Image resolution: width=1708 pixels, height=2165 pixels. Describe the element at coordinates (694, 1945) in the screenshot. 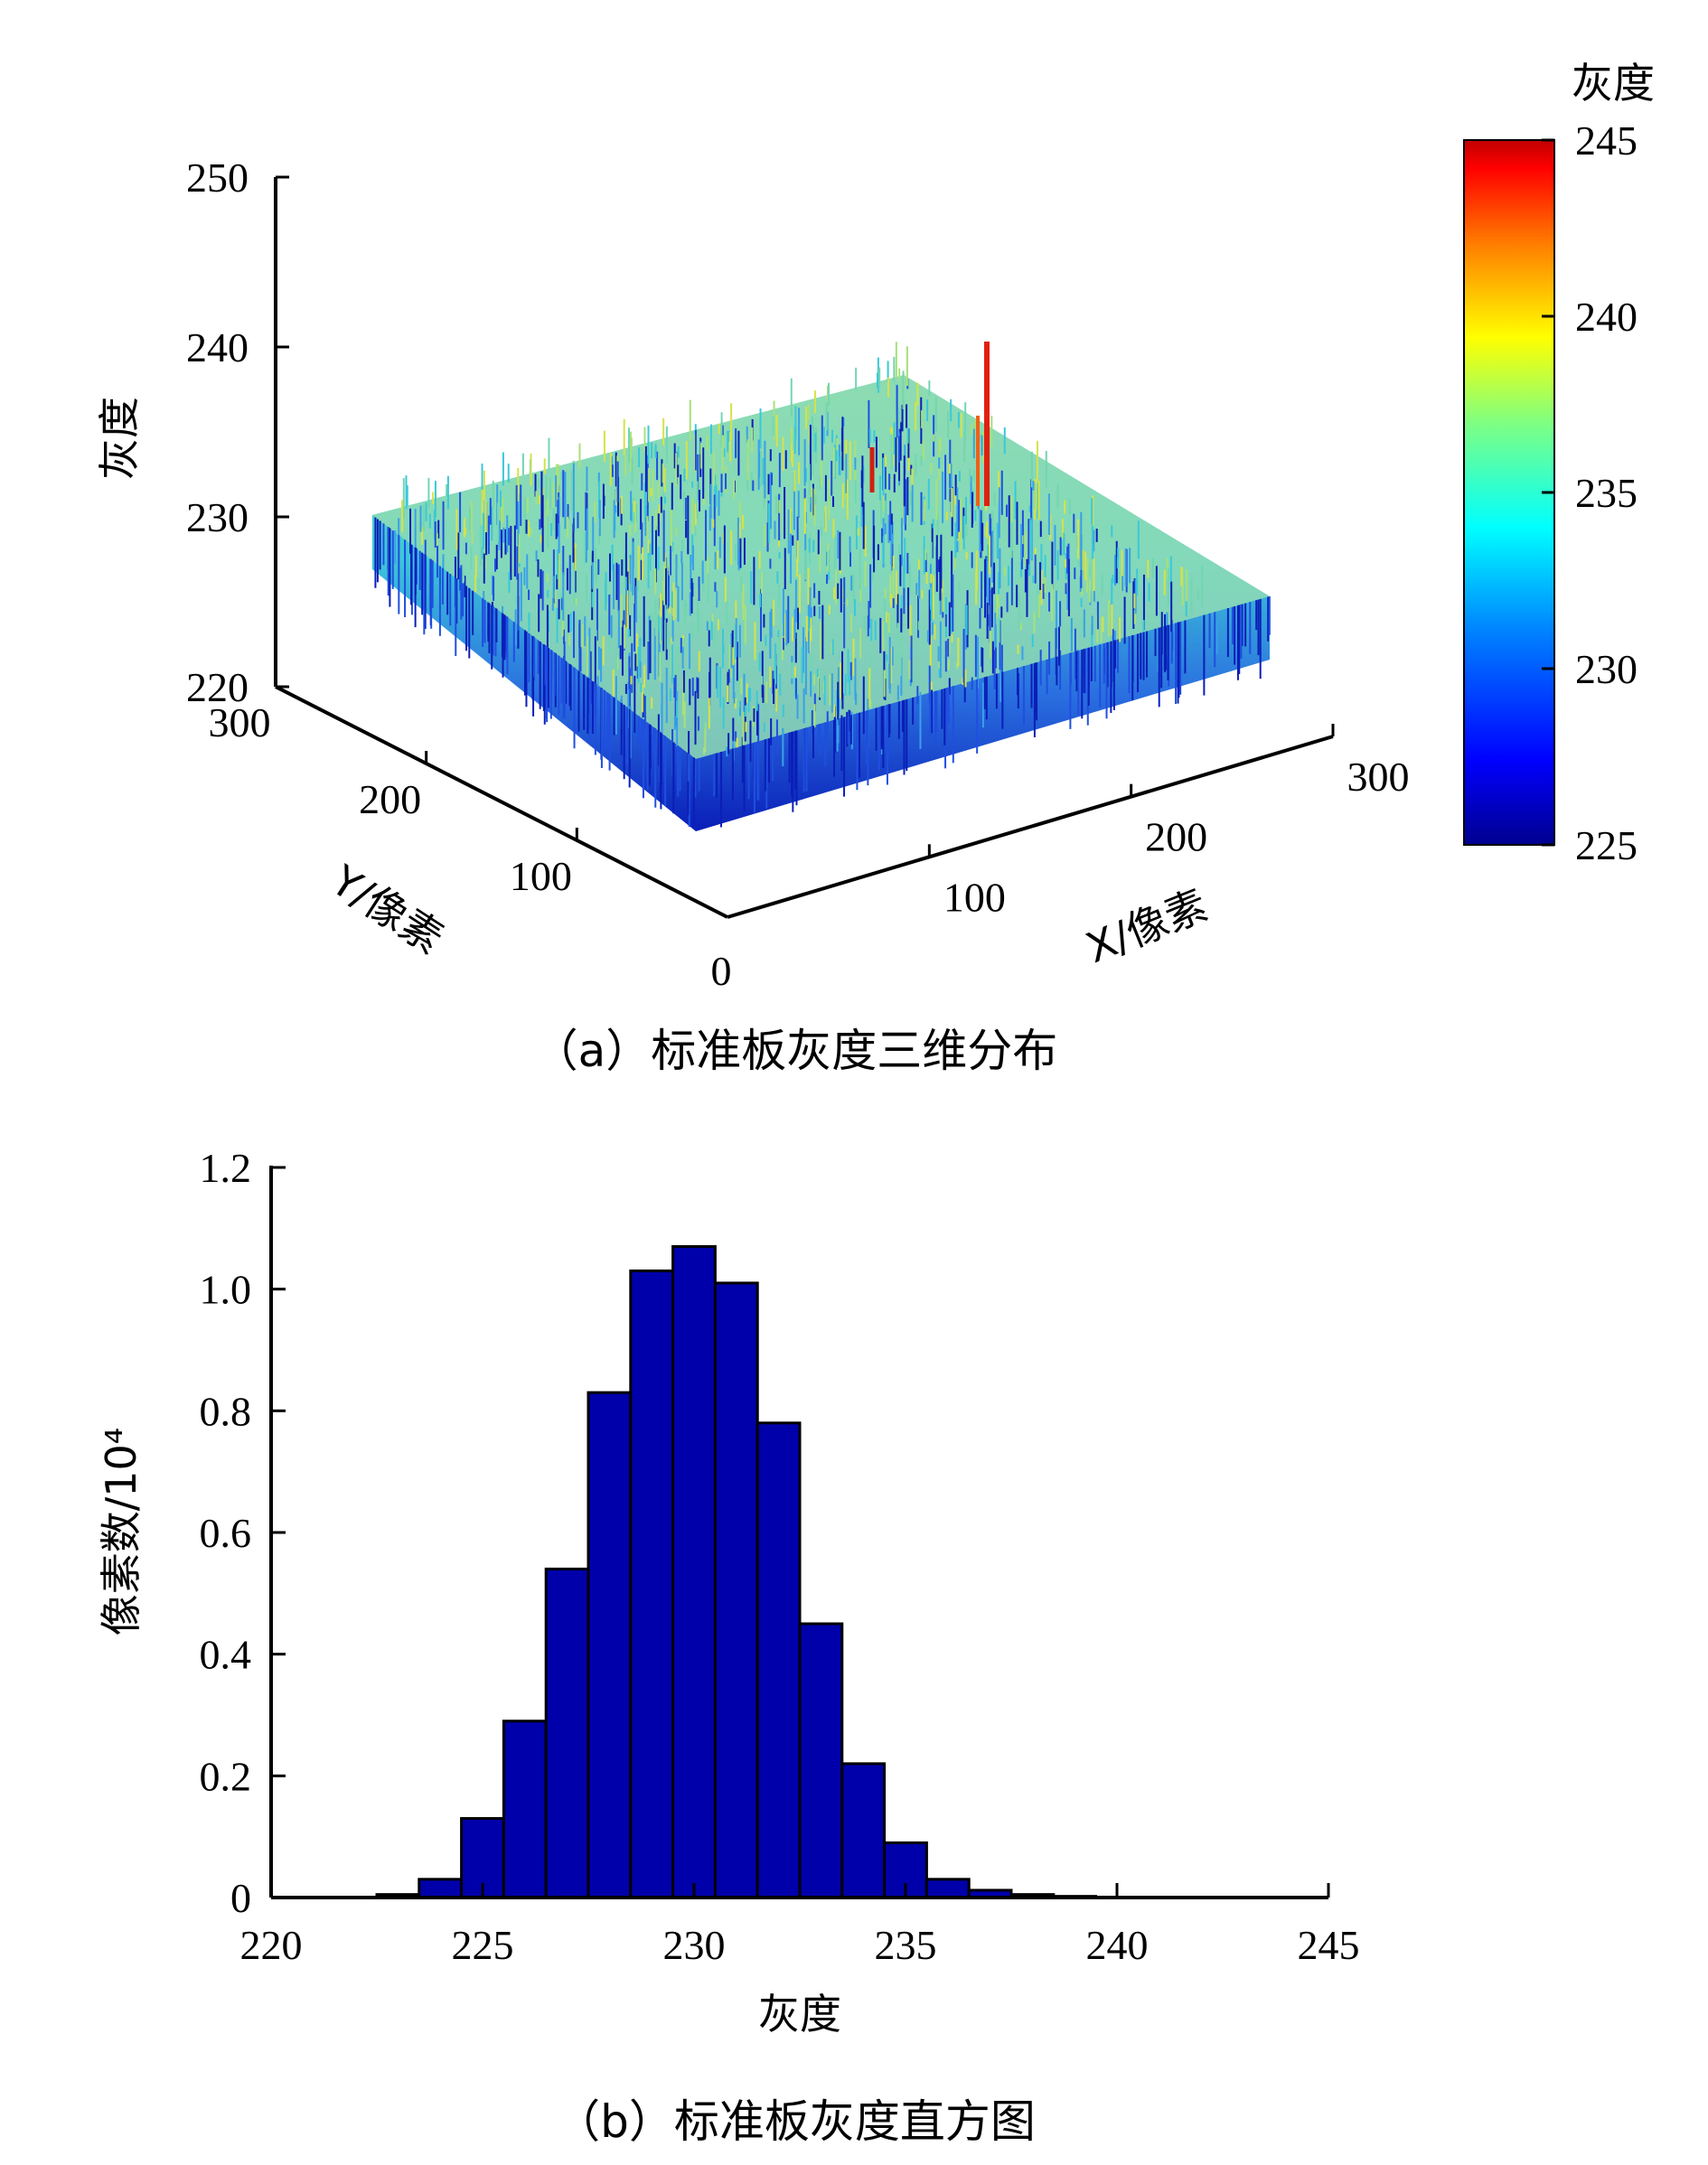

I see `hist-x-tick-label: 230` at that location.